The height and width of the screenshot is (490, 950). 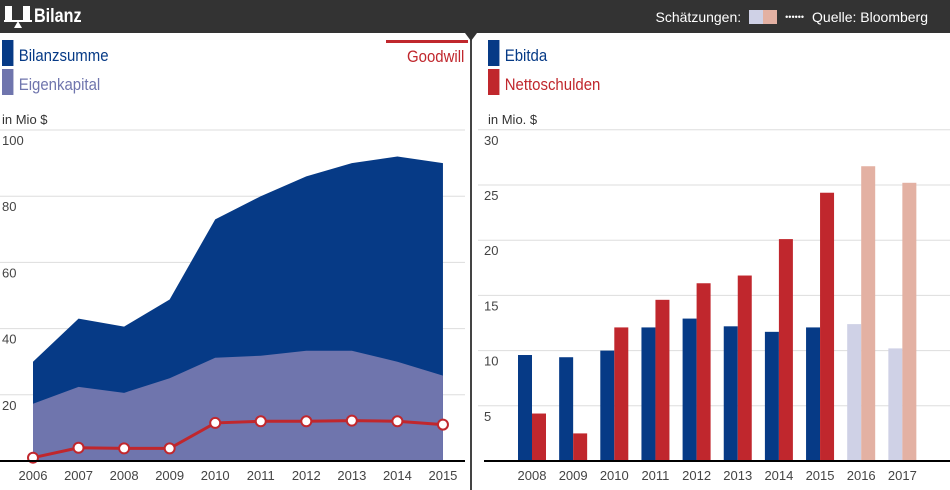 I want to click on y-tick-label: 15, so click(x=491, y=305).